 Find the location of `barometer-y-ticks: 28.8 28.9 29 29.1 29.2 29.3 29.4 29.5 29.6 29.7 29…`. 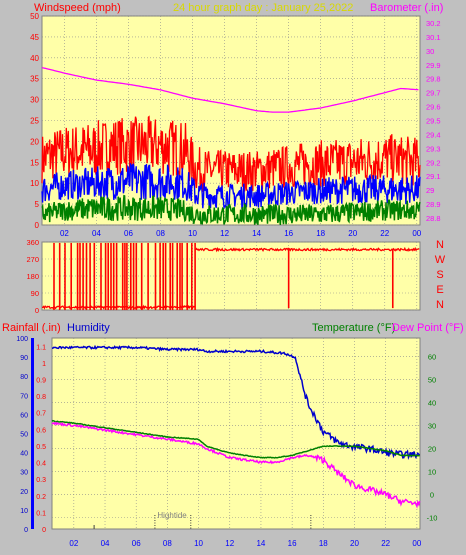

barometer-y-ticks: 28.8 28.9 29 29.1 29.2 29.3 29.4 29.5 29.6 29.7 29… is located at coordinates (433, 121).